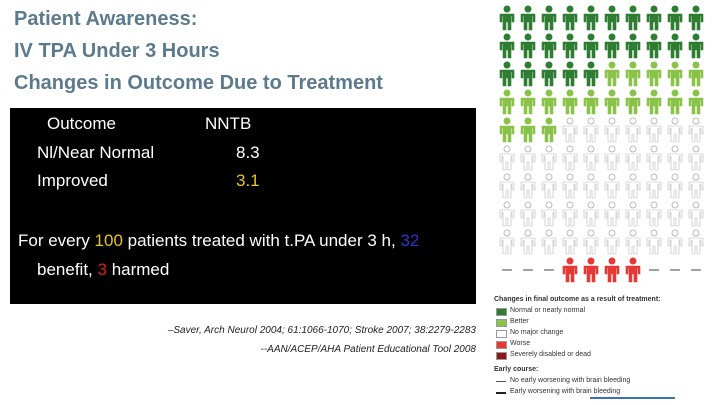 The image size is (720, 405). I want to click on summary-number: 32, so click(410, 240).